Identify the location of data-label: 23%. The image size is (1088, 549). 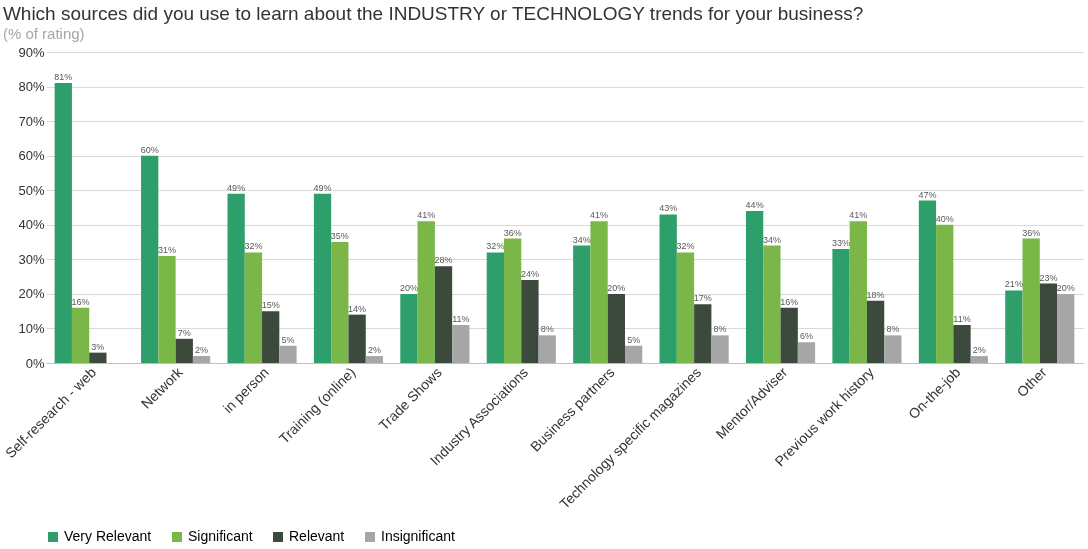
(1048, 277).